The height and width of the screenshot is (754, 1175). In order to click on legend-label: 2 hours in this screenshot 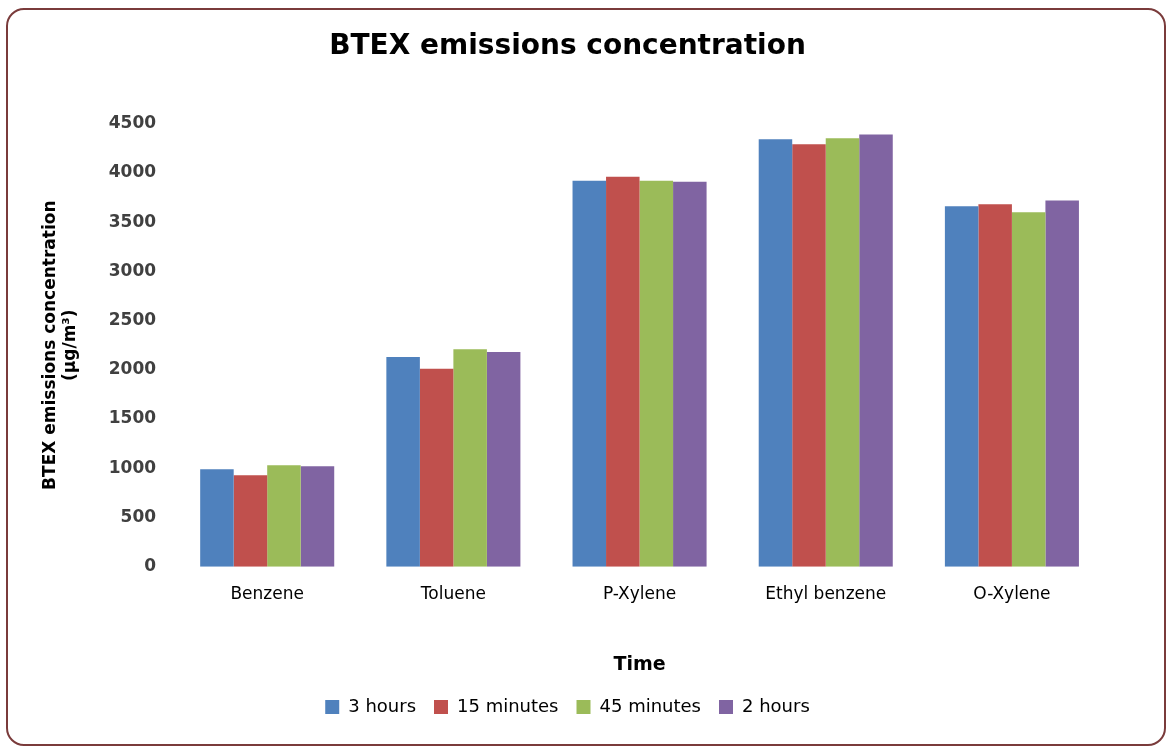, I will do `click(775, 705)`.